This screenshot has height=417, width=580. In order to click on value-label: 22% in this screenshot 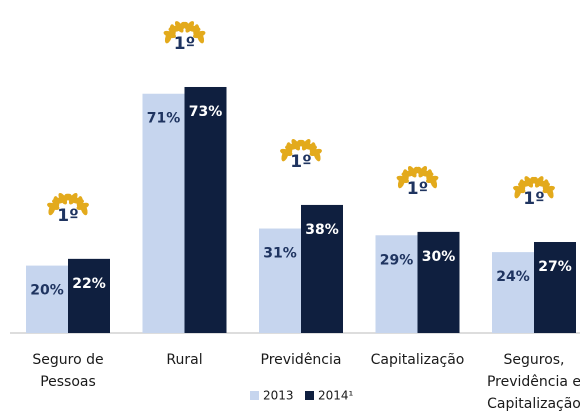, I will do `click(89, 284)`.